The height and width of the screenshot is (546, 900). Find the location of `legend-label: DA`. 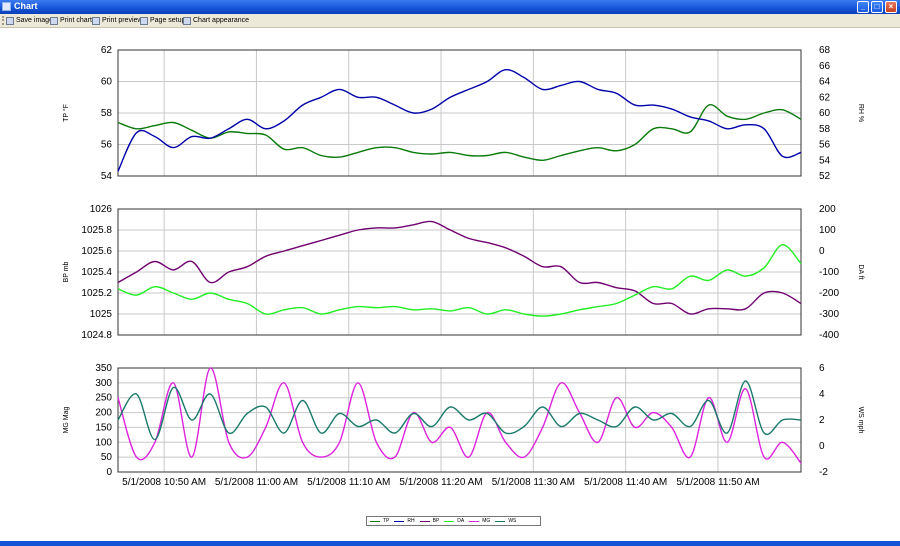

legend-label: DA is located at coordinates (461, 521).